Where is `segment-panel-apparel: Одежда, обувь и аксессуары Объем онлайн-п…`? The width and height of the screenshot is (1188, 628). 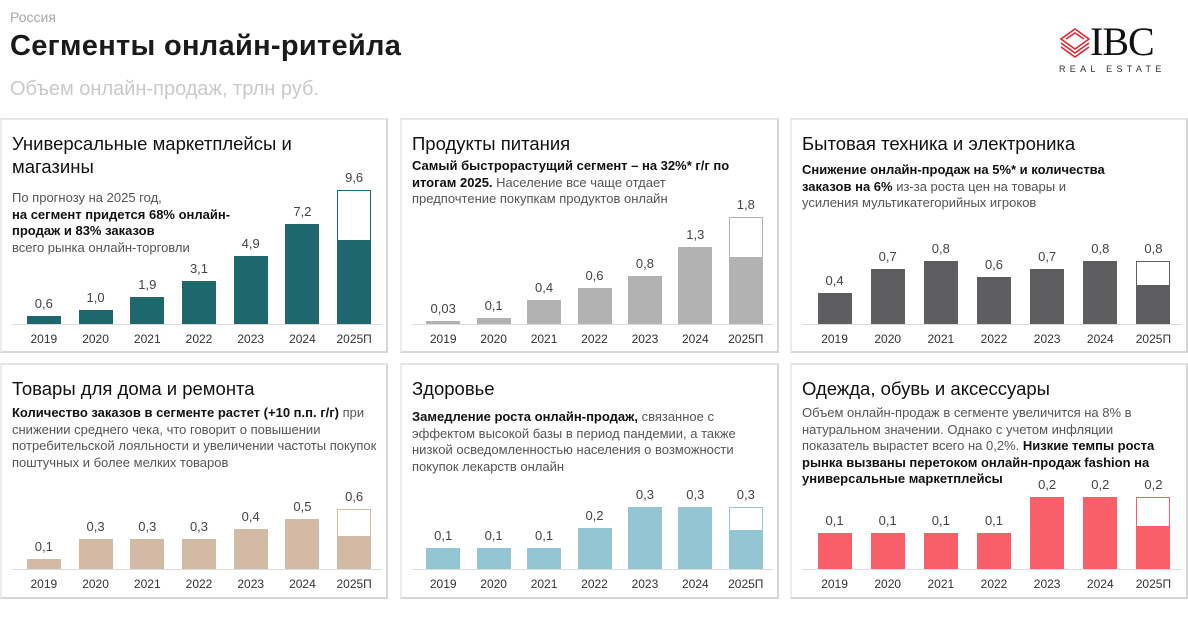
segment-panel-apparel: Одежда, обувь и аксессуары Объем онлайн-п… is located at coordinates (989, 481).